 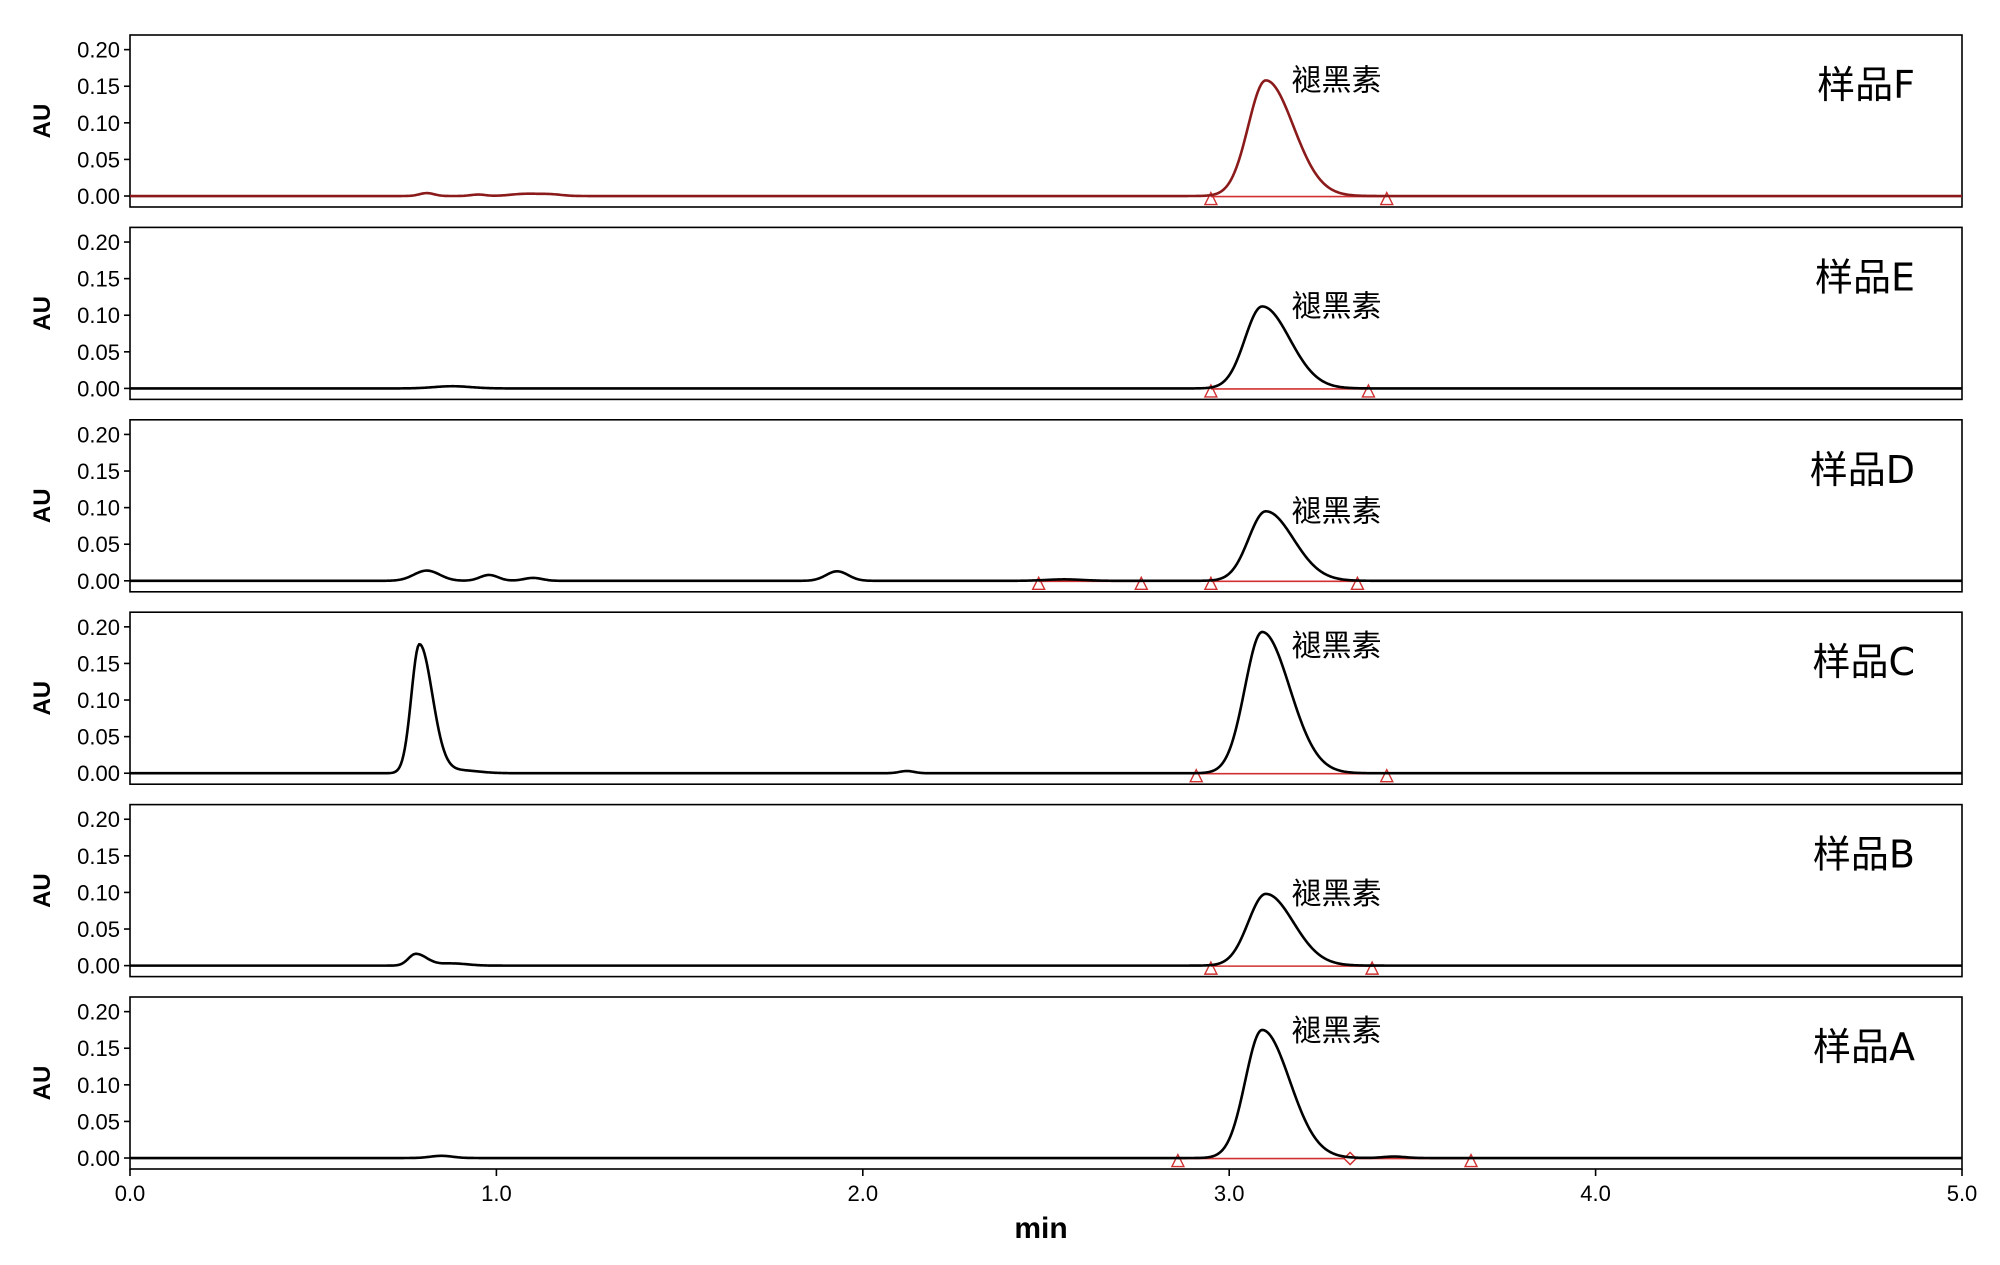 I want to click on panel-sample-b: 0.00 0.05 0.10 0.15 0.20 AU 褪黑素 样品B, so click(x=996, y=891).